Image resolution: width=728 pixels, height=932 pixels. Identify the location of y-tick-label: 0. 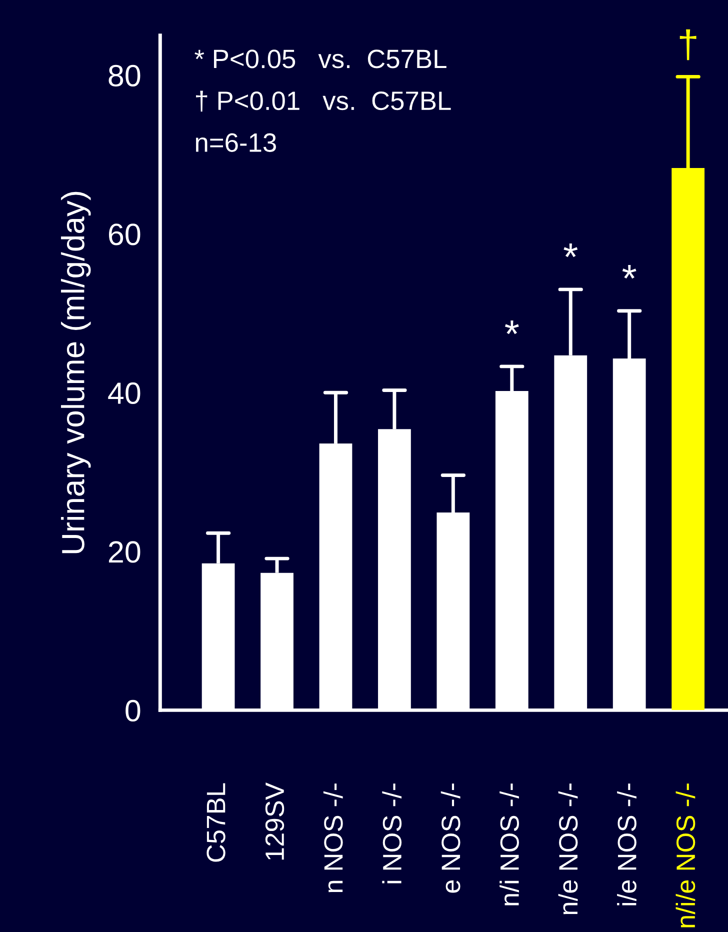
(133, 711).